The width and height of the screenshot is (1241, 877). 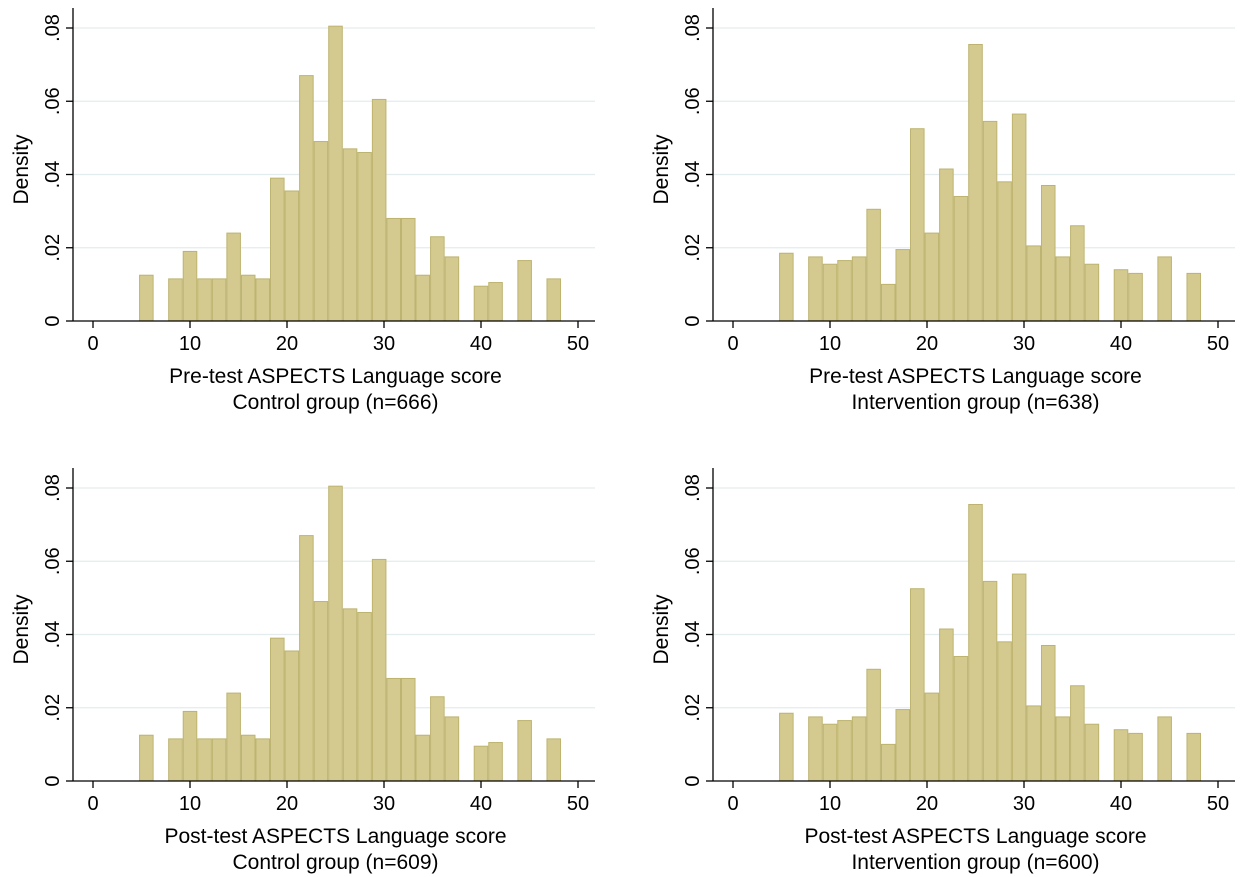 I want to click on panel-subtitle: Control group (n=666), so click(x=335, y=402).